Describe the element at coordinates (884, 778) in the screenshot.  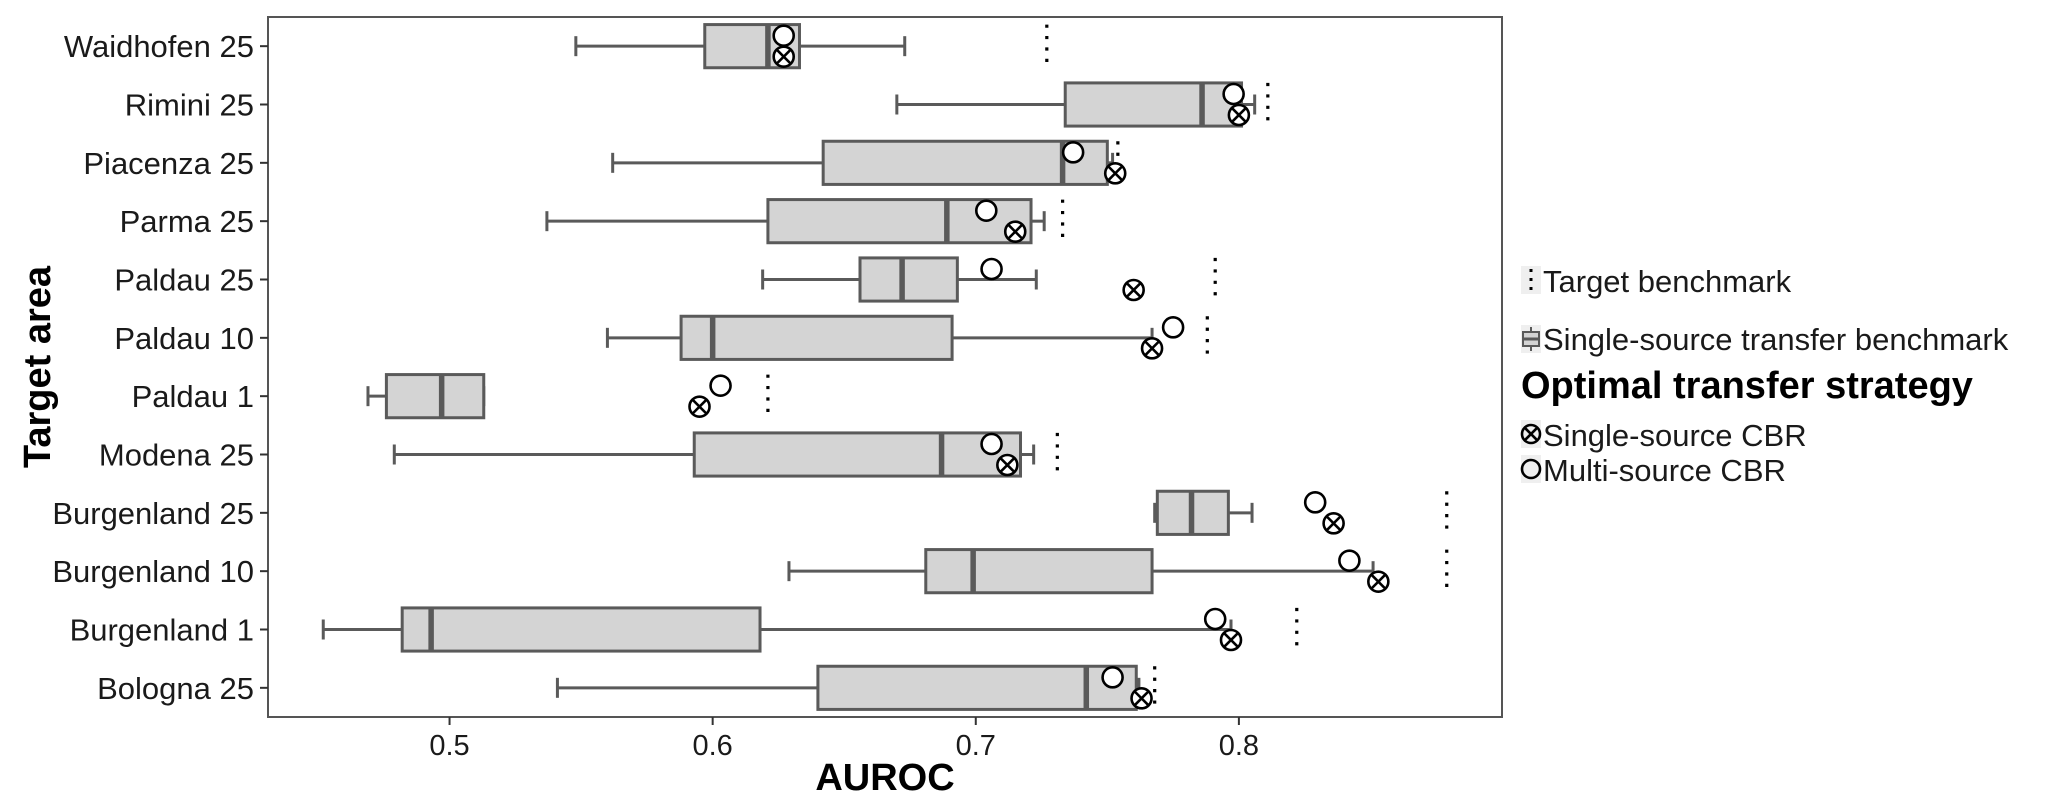
I see `x-axis-title: AUROC` at that location.